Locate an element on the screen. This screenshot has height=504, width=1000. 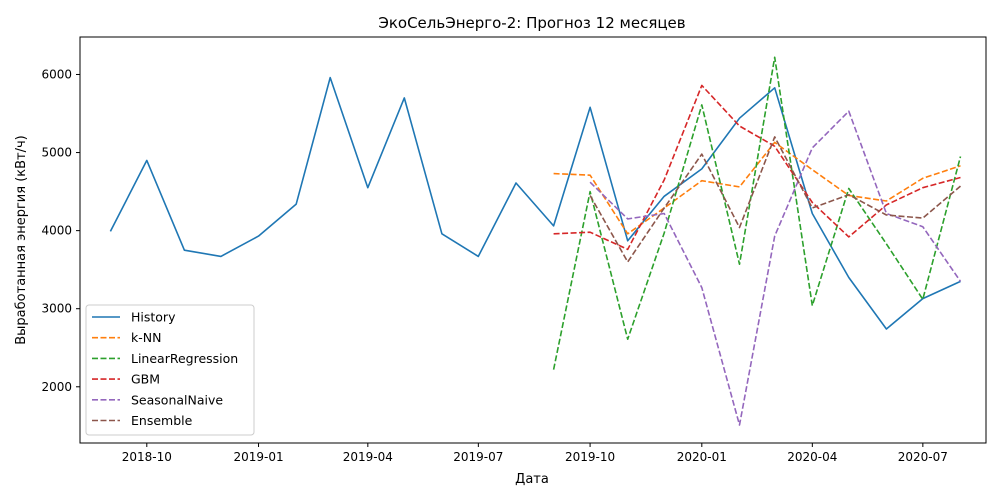
x-tick-label: 2020-04 is located at coordinates (812, 457).